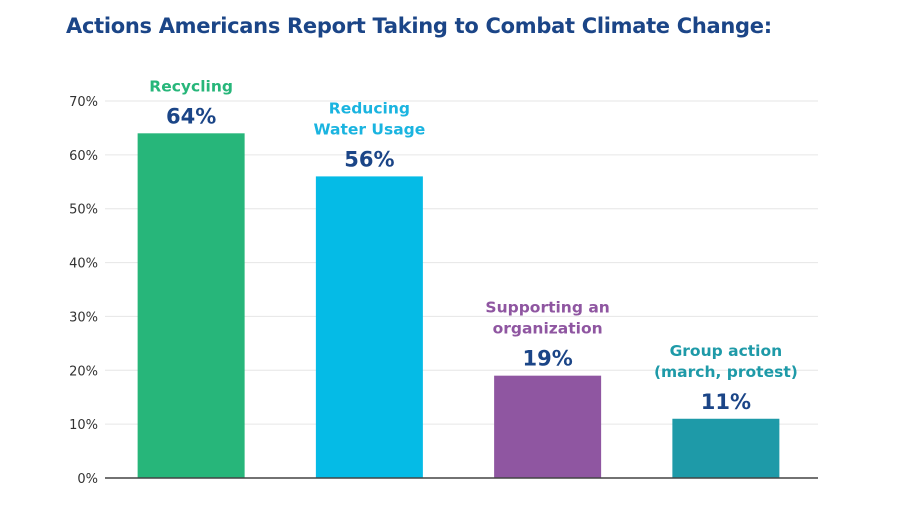  I want to click on category-label: Water Usage, so click(369, 129).